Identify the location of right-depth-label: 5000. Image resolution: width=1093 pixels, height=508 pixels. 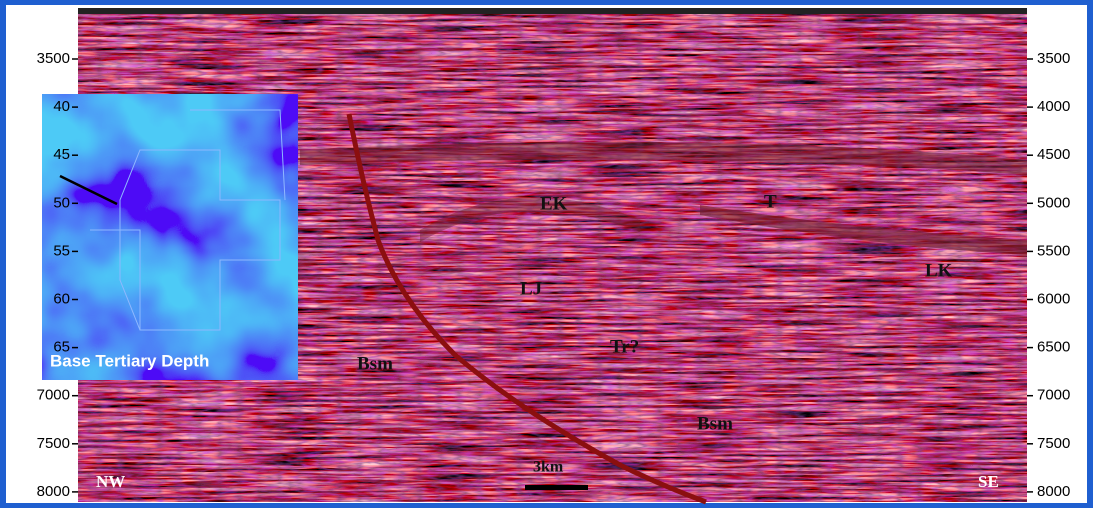
(1053, 202).